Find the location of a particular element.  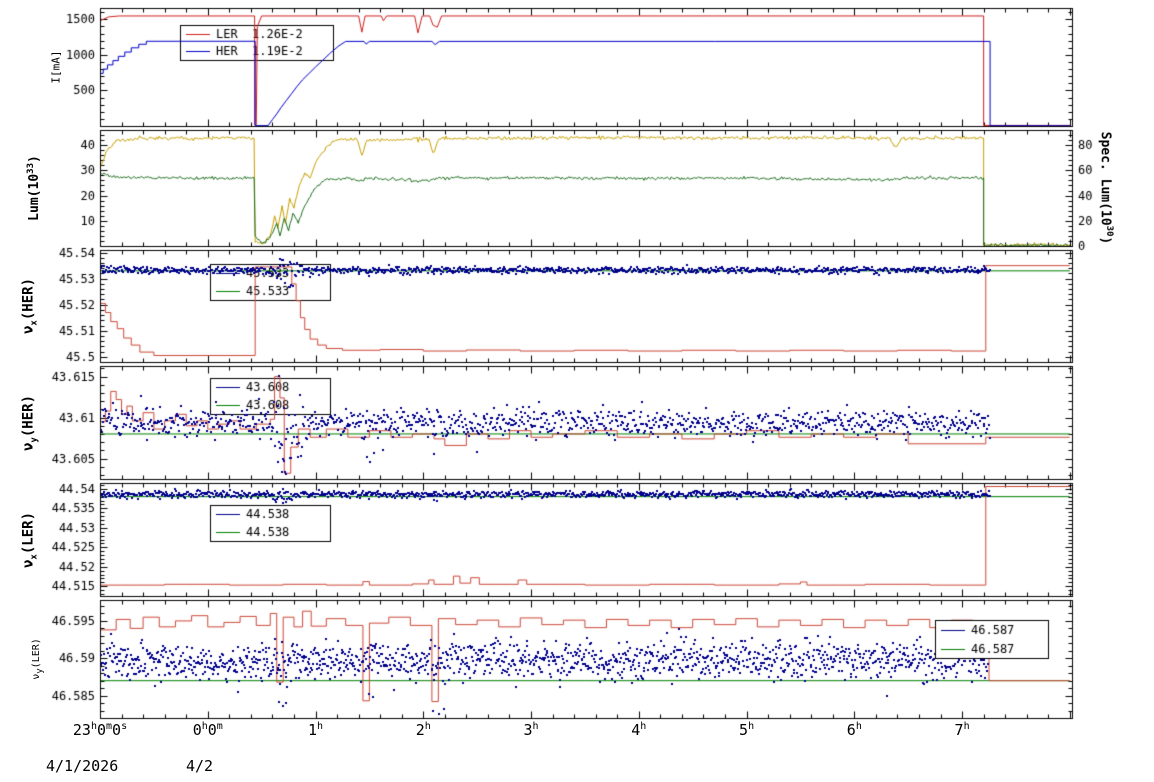

x-tick-label: 7h is located at coordinates (962, 730).